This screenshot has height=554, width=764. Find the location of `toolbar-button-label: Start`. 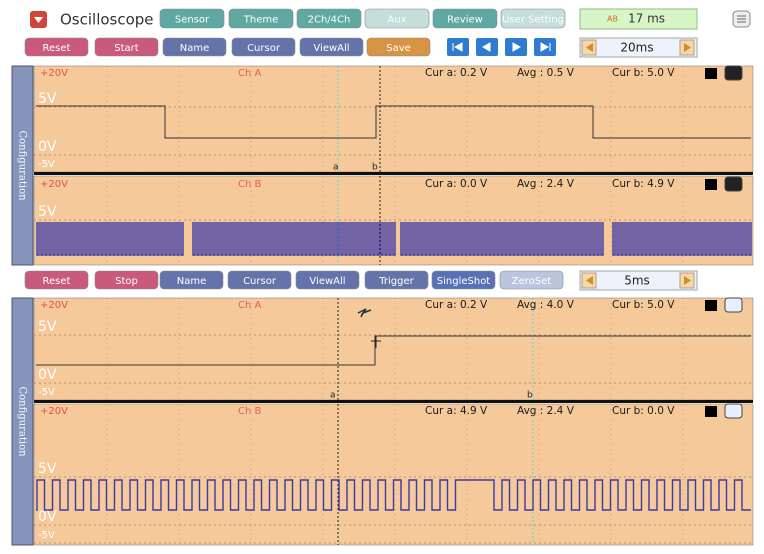

toolbar-button-label: Start is located at coordinates (126, 48).